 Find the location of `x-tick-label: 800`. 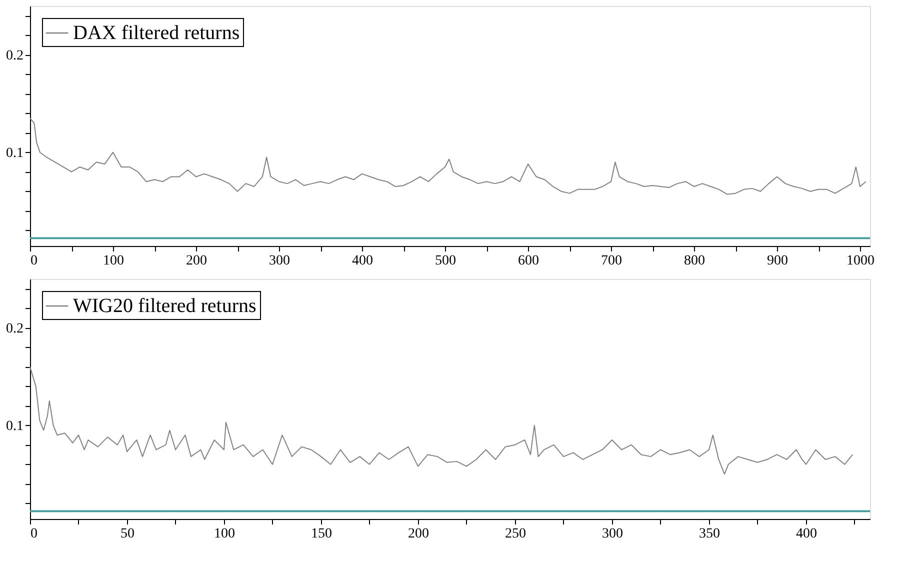

x-tick-label: 800 is located at coordinates (695, 261).